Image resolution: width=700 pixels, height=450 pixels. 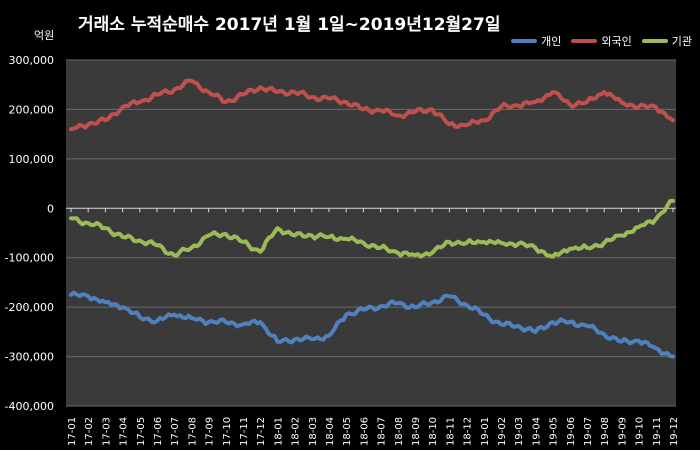 What do you see at coordinates (330, 431) in the screenshot?
I see `x-tick-label: 18-04` at bounding box center [330, 431].